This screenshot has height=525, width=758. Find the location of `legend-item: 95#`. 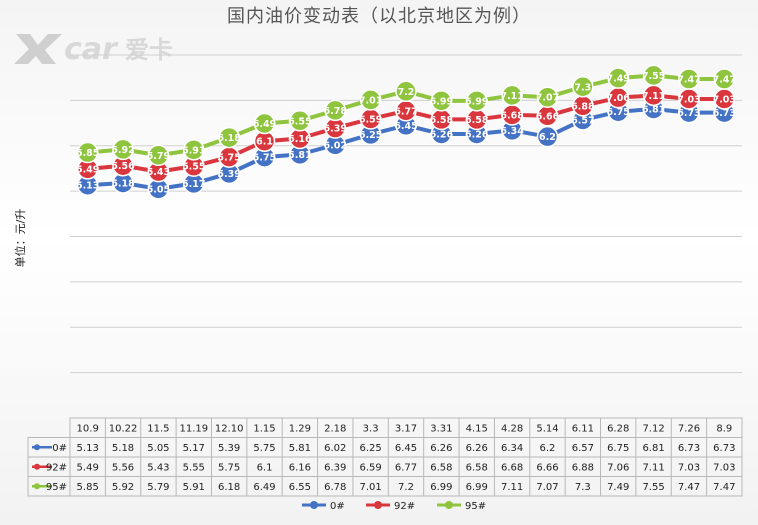

legend-item: 95# is located at coordinates (461, 506).